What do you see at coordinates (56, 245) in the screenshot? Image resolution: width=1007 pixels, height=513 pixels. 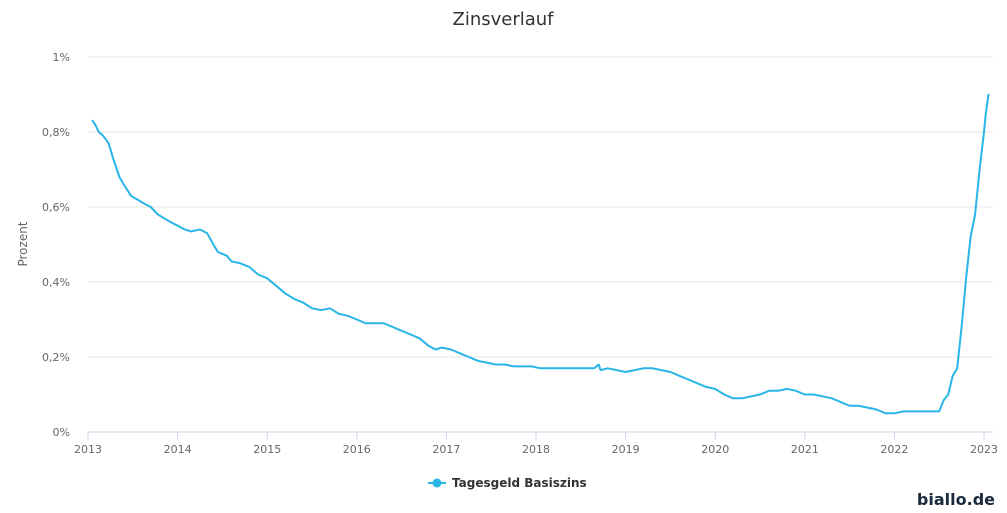 I see `y-axis-ticks: 0% 0,2% 0,4% 0,6% 0,8% 1%` at bounding box center [56, 245].